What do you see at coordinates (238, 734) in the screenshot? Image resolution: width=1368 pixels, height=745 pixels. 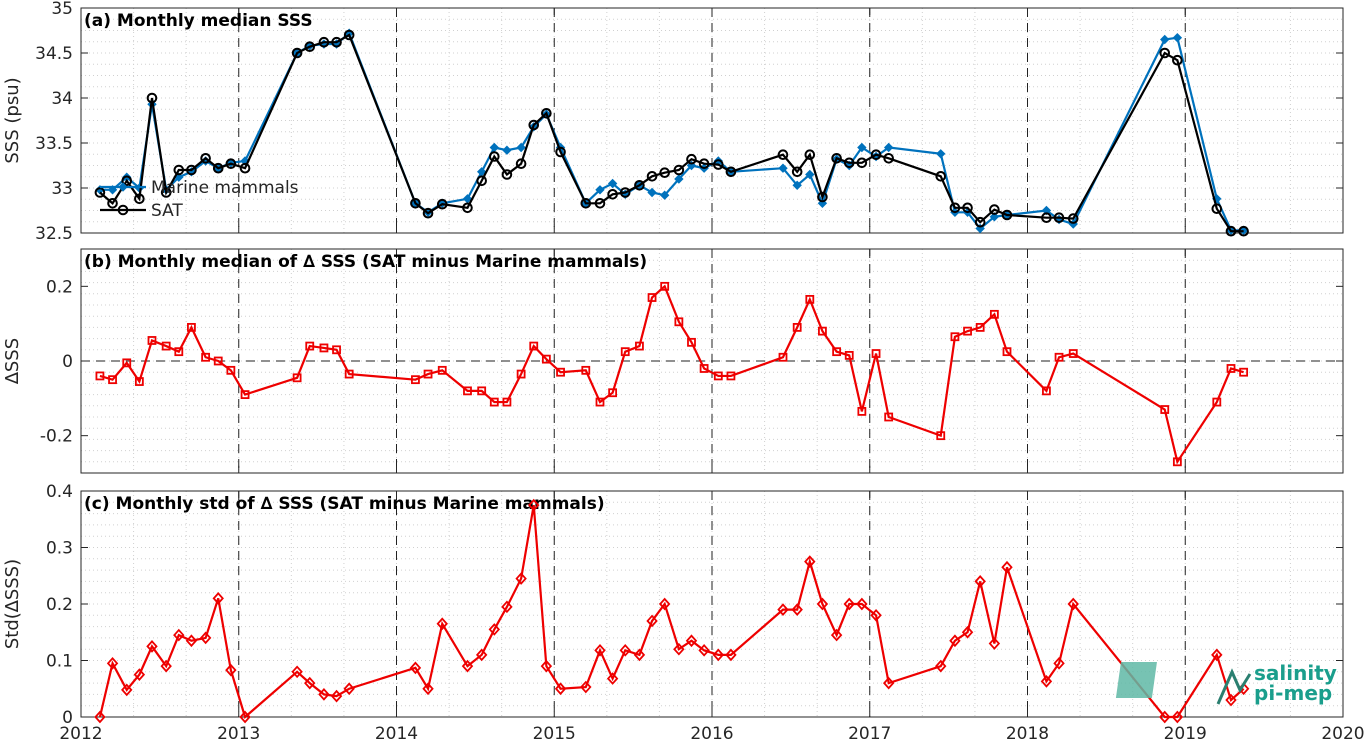 I see `x-tick-label: 2013` at bounding box center [238, 734].